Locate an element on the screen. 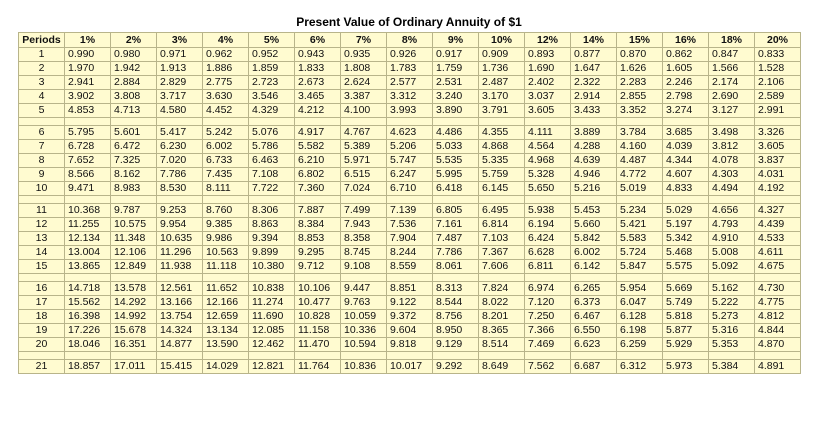 The image size is (815, 437). value-cell: 1.626 is located at coordinates (639, 68).